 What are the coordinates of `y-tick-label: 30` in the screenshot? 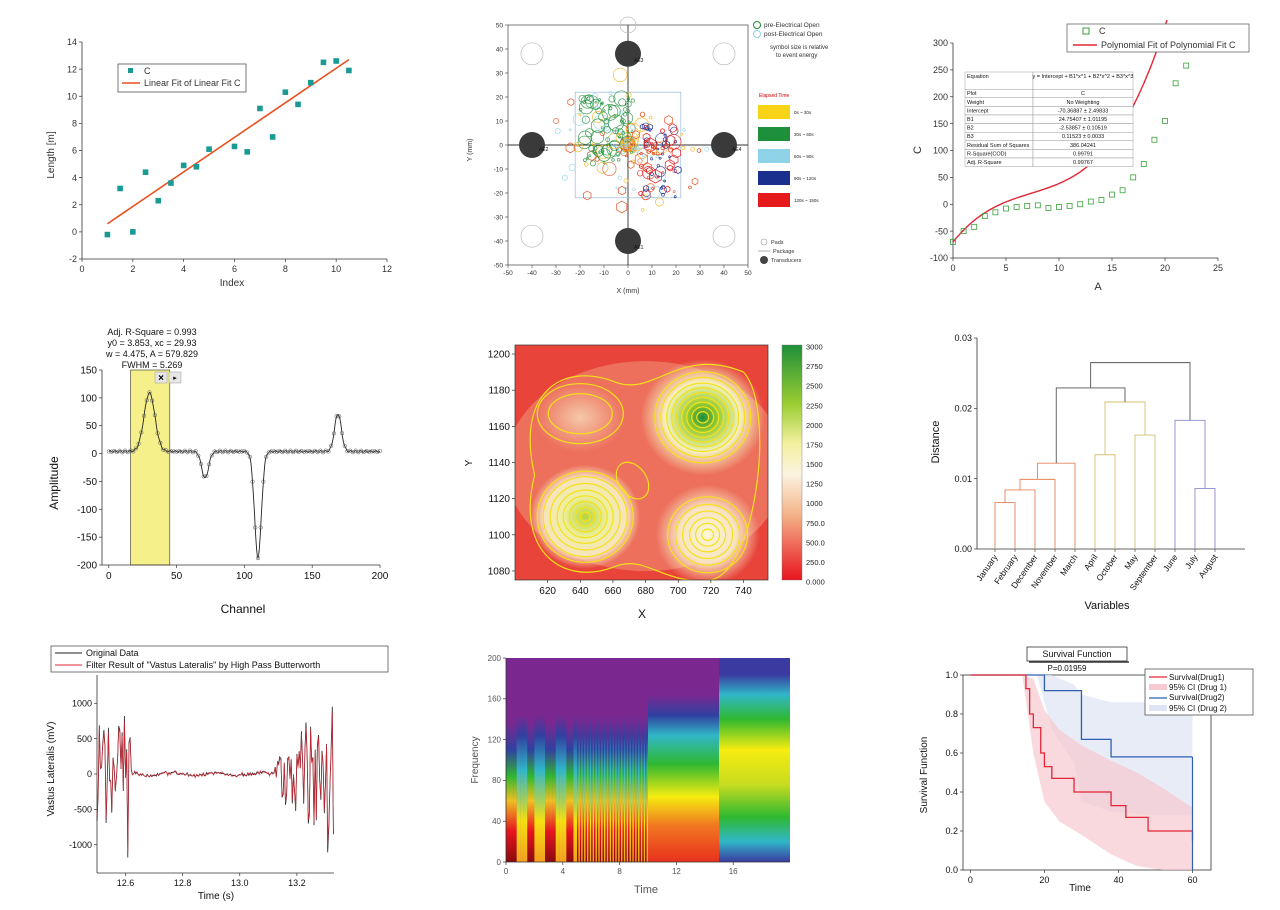 It's located at (500, 73).